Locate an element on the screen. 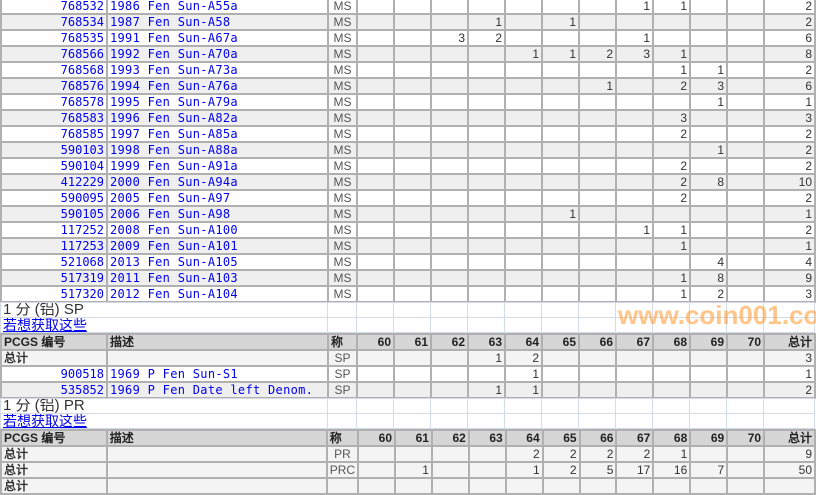 This screenshot has width=816, height=495. description-link: 1993 Fen Sun-A73a is located at coordinates (217, 70).